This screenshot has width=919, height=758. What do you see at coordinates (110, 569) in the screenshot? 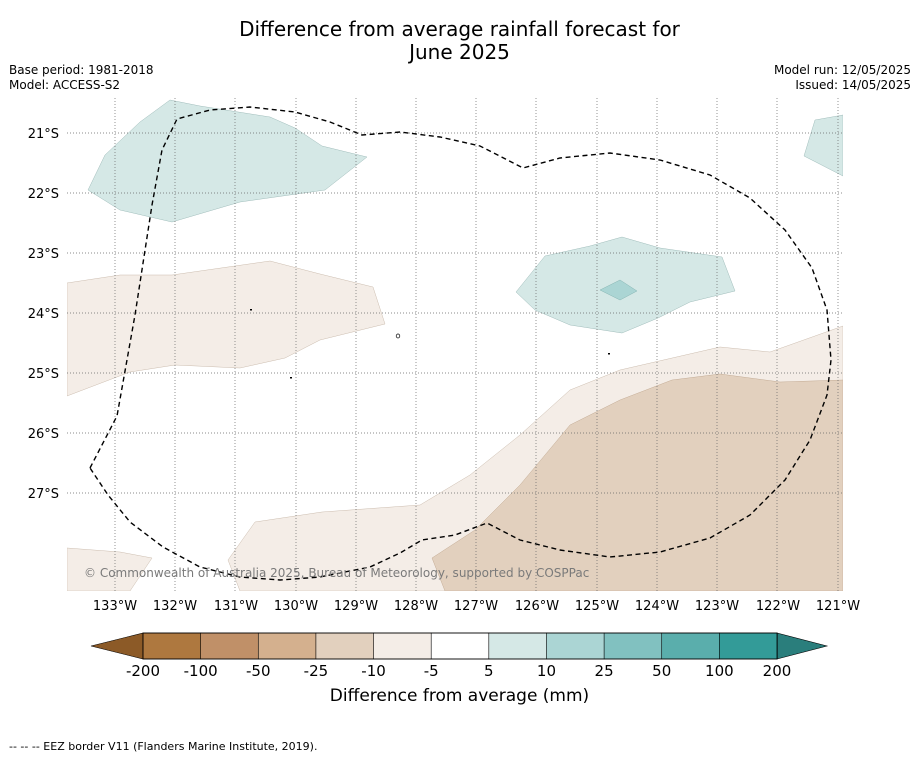
I see `dry-anomaly-southwest` at bounding box center [110, 569].